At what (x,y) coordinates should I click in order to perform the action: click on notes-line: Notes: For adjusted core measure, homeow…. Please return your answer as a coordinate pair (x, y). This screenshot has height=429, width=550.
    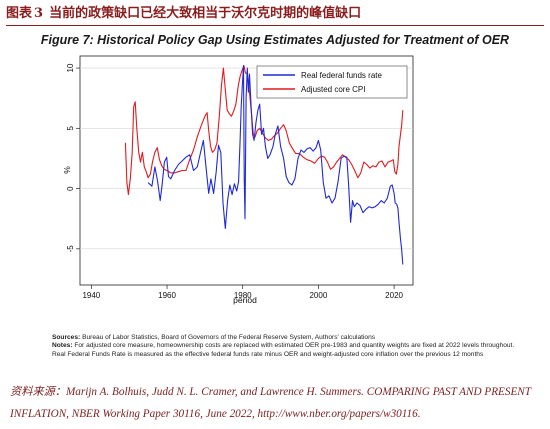
    Looking at the image, I should click on (287, 350).